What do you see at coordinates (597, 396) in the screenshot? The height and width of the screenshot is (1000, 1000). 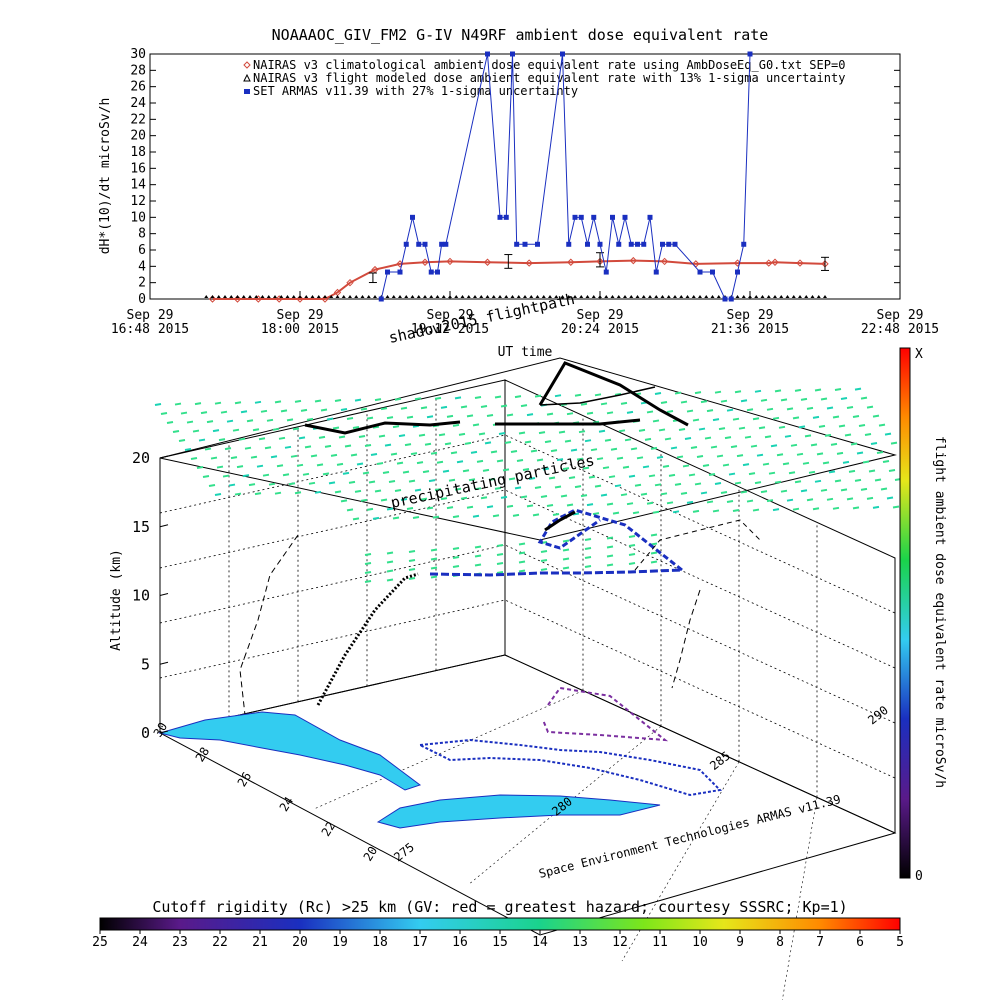 I see `shadow-path-return` at bounding box center [597, 396].